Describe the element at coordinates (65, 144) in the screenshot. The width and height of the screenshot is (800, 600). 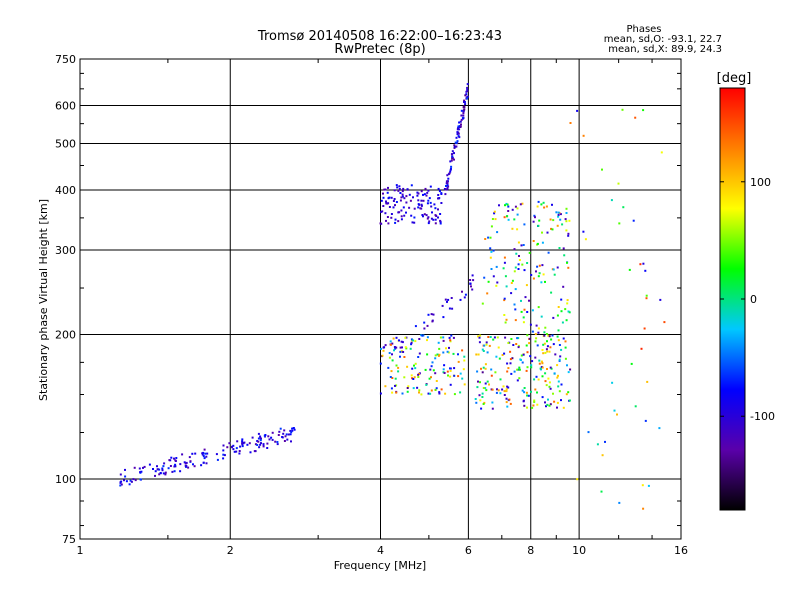
I see `y-tick-label: 500` at that location.